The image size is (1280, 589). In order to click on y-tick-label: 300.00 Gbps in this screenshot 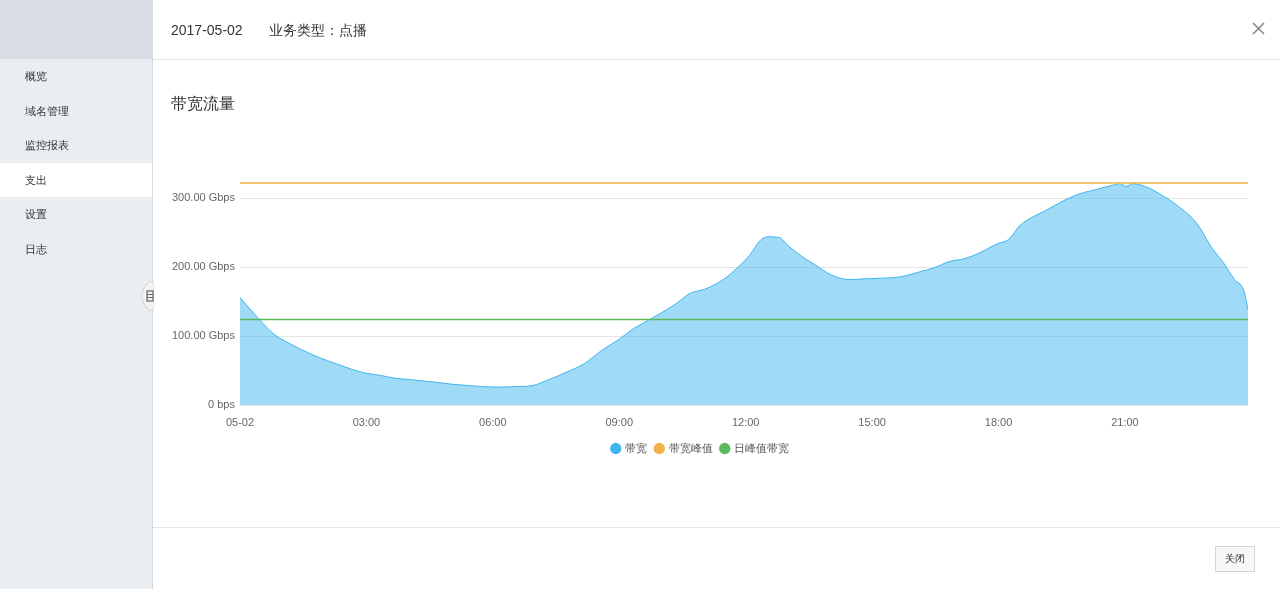, I will do `click(204, 197)`.